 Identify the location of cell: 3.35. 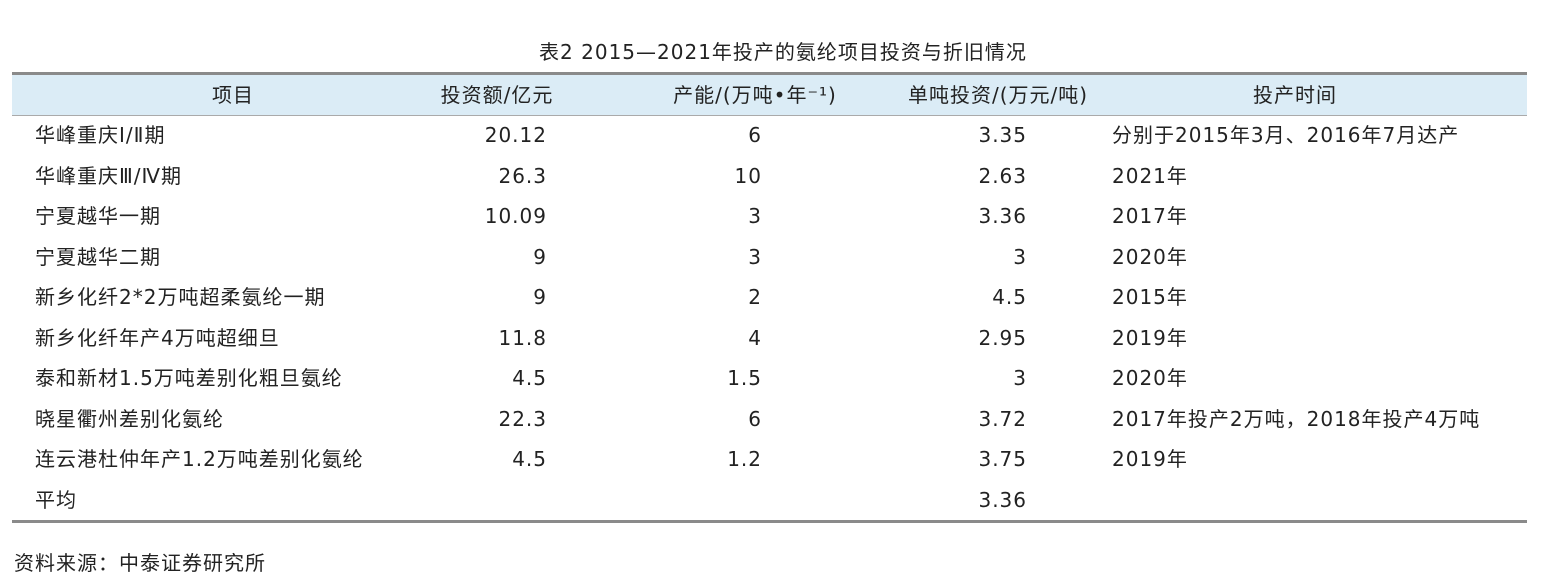
(1002, 135).